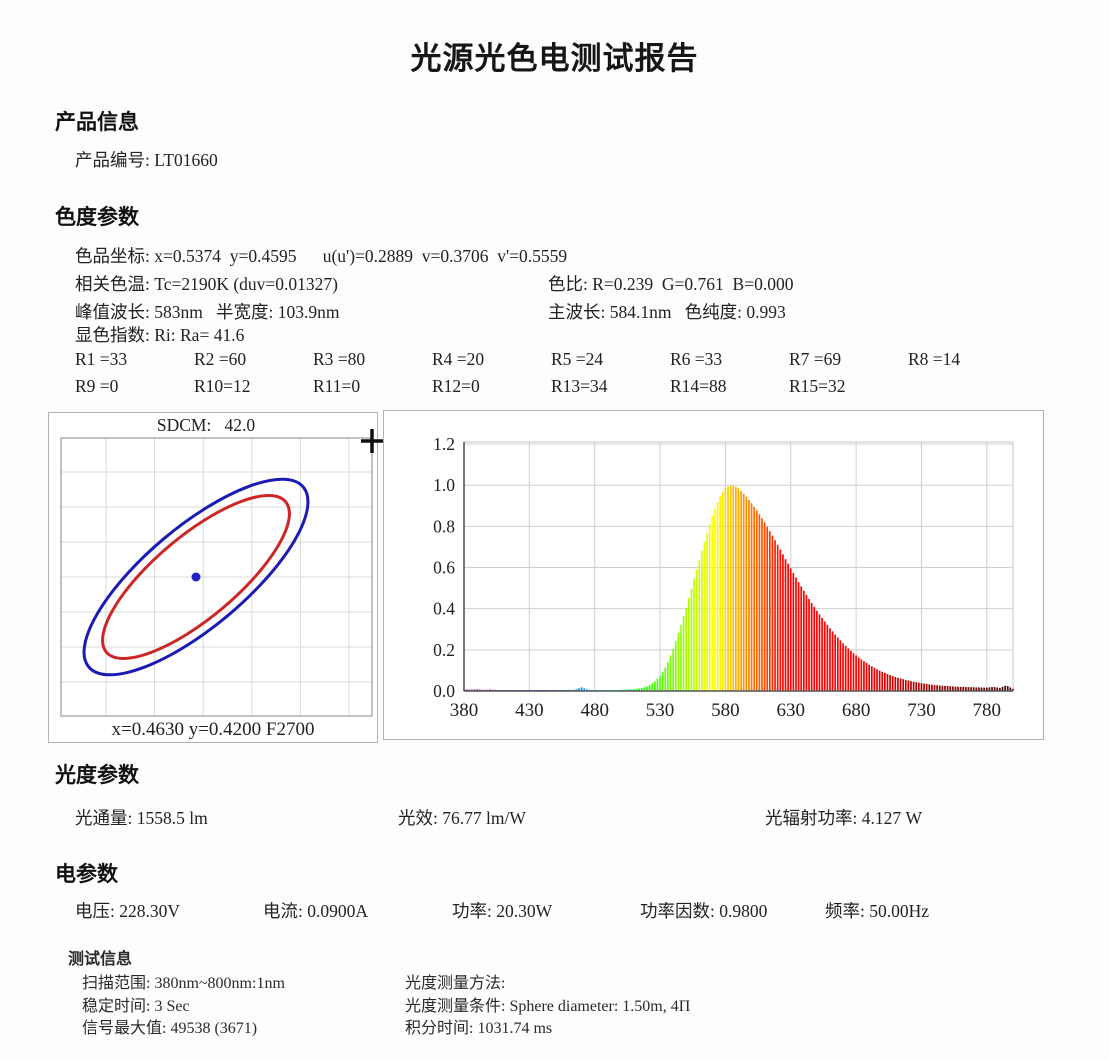 This screenshot has width=1109, height=1060. I want to click on cri-summary: 显色指数: Ri: Ra= 41.6, so click(160, 335).